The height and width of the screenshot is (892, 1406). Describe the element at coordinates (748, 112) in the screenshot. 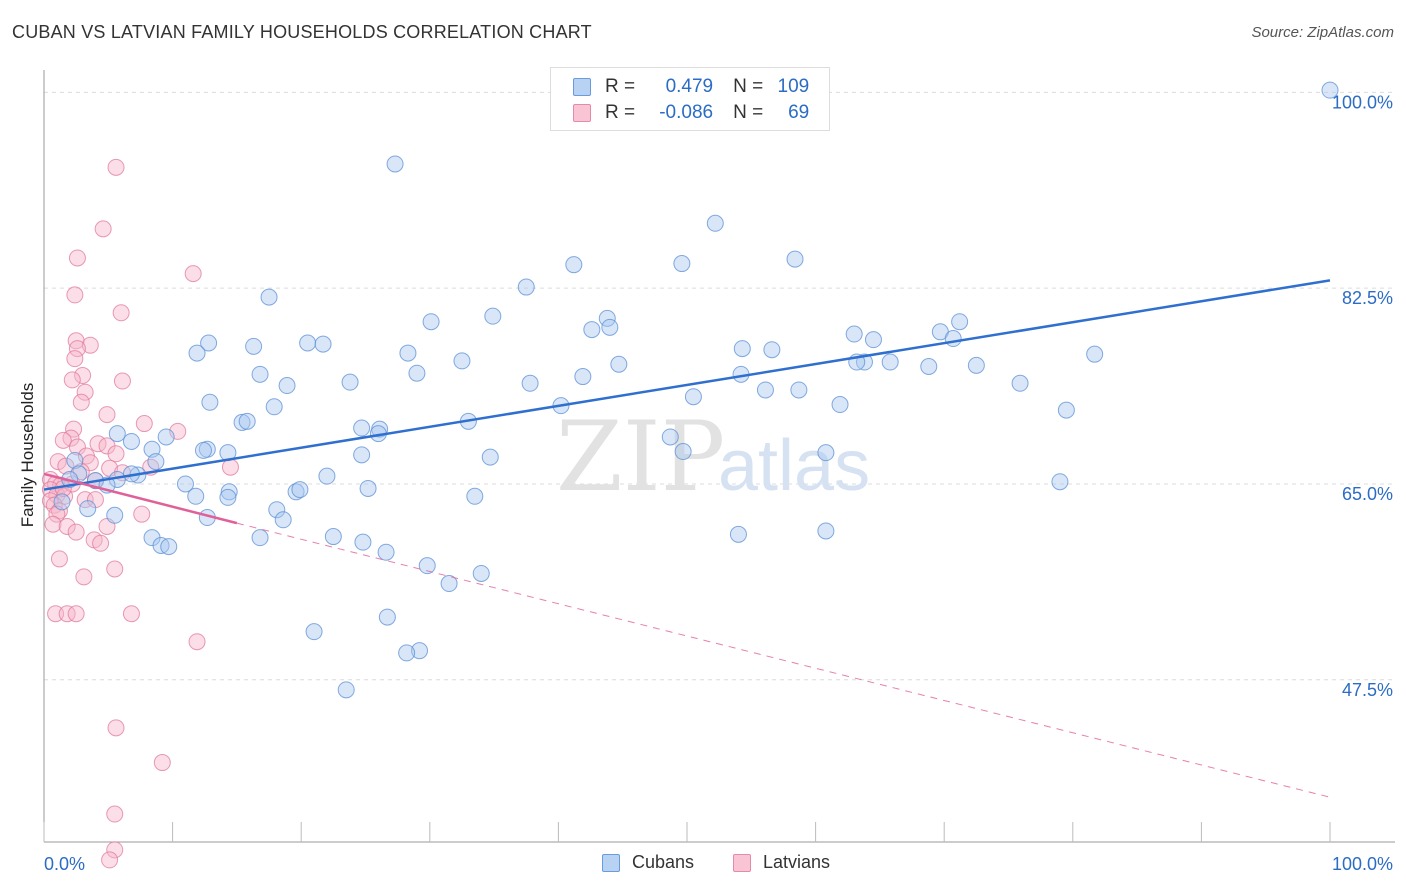

I see `latvians-n-label: N =` at that location.